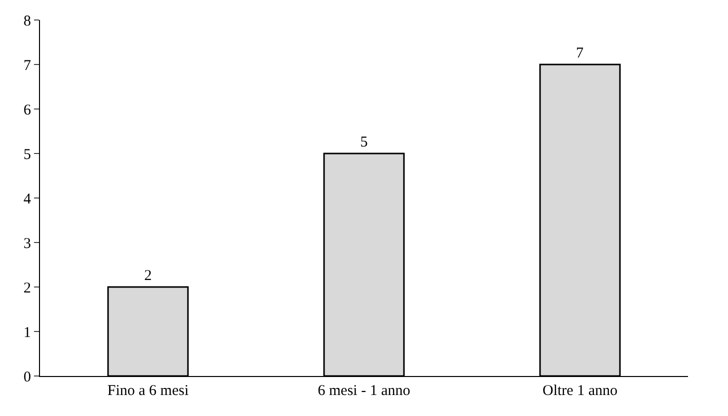 Image resolution: width=728 pixels, height=416 pixels. I want to click on x-tick-label: Oltre 1 anno, so click(580, 391).